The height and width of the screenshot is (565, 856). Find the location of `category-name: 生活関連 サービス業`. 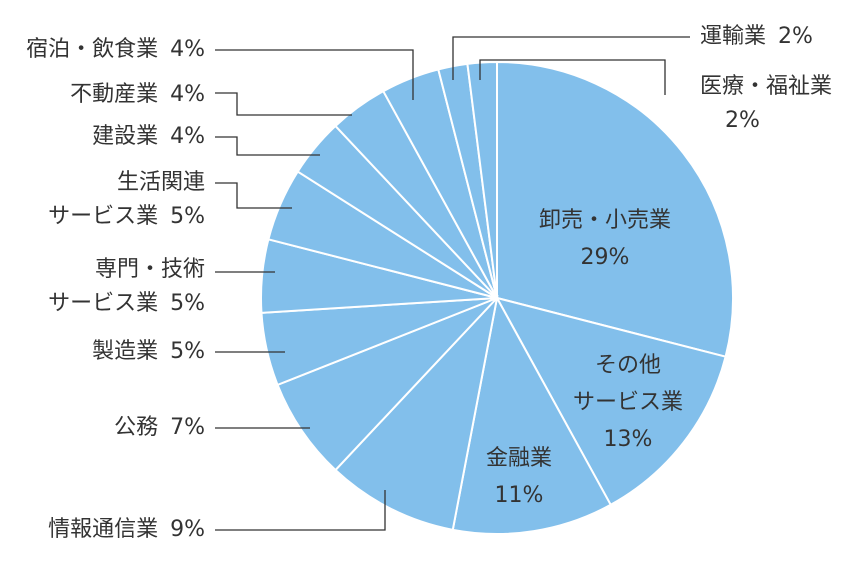

category-name: 生活関連 サービス業 is located at coordinates (126, 199).